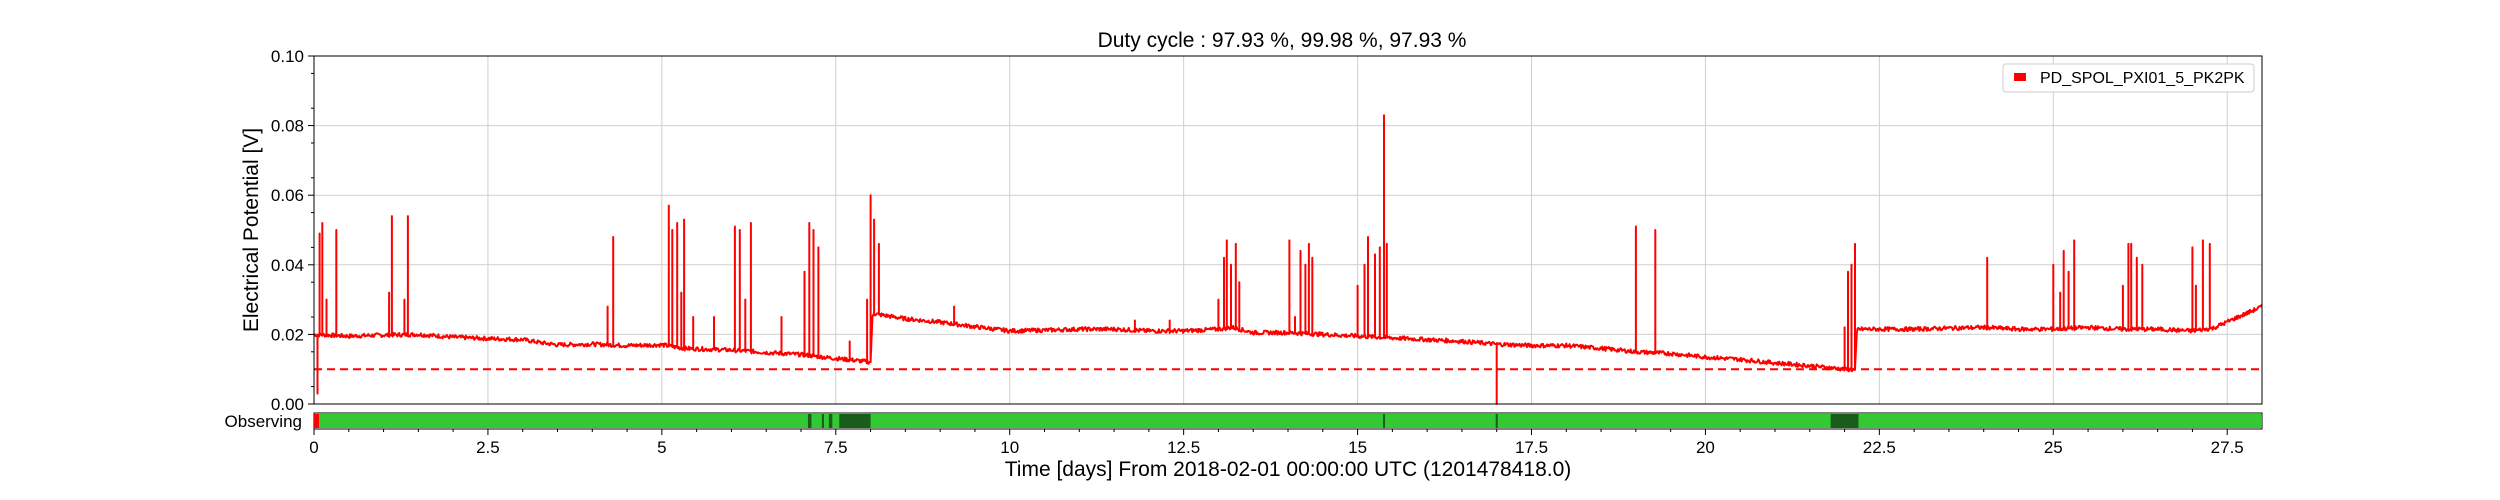 This screenshot has height=500, width=2500. I want to click on y-tick-label: 0.06, so click(287, 195).